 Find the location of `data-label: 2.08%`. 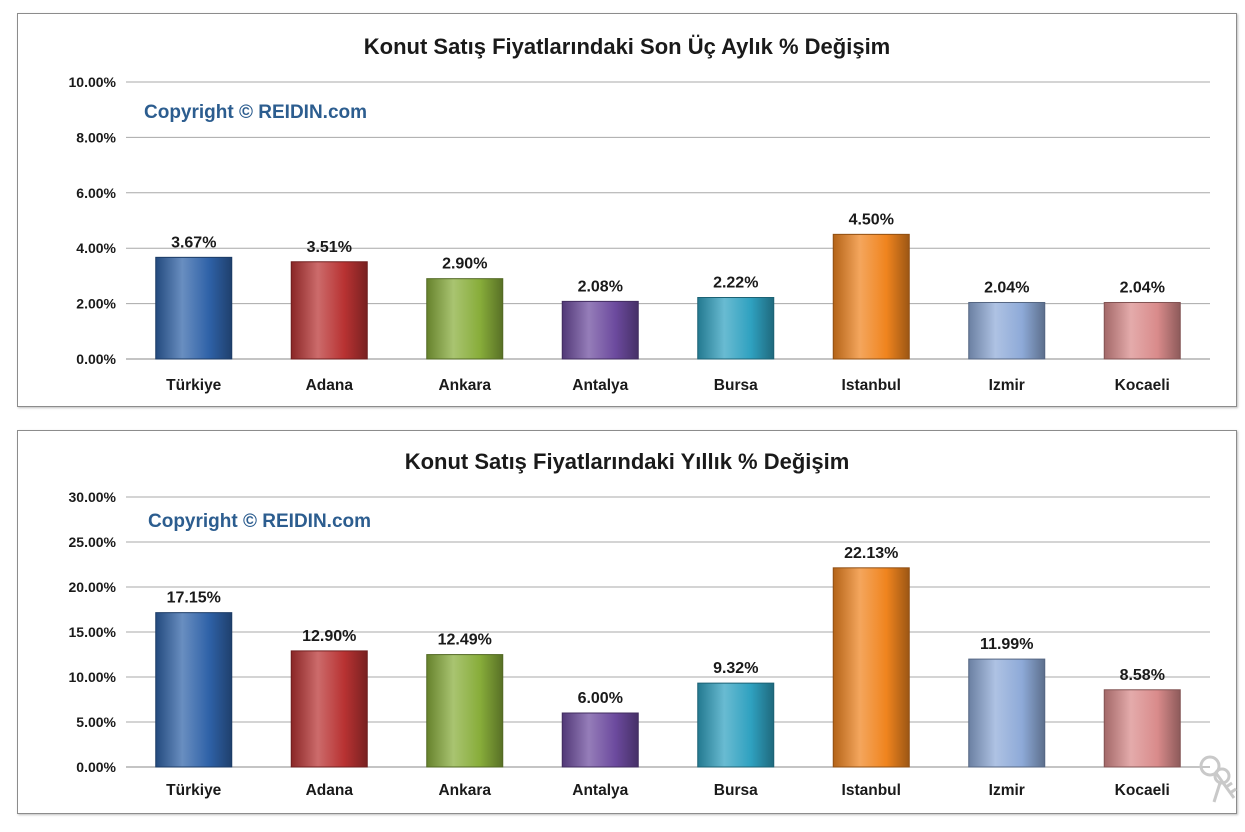

data-label: 2.08% is located at coordinates (600, 286).